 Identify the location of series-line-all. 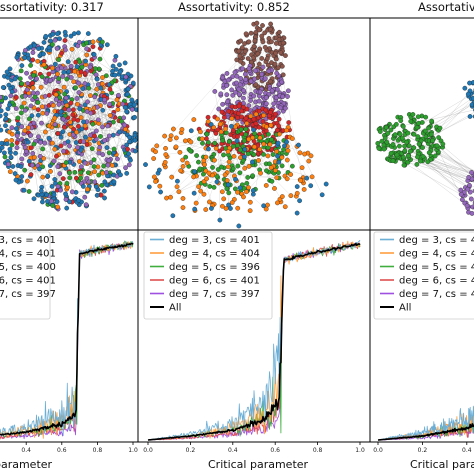
(425, 431).